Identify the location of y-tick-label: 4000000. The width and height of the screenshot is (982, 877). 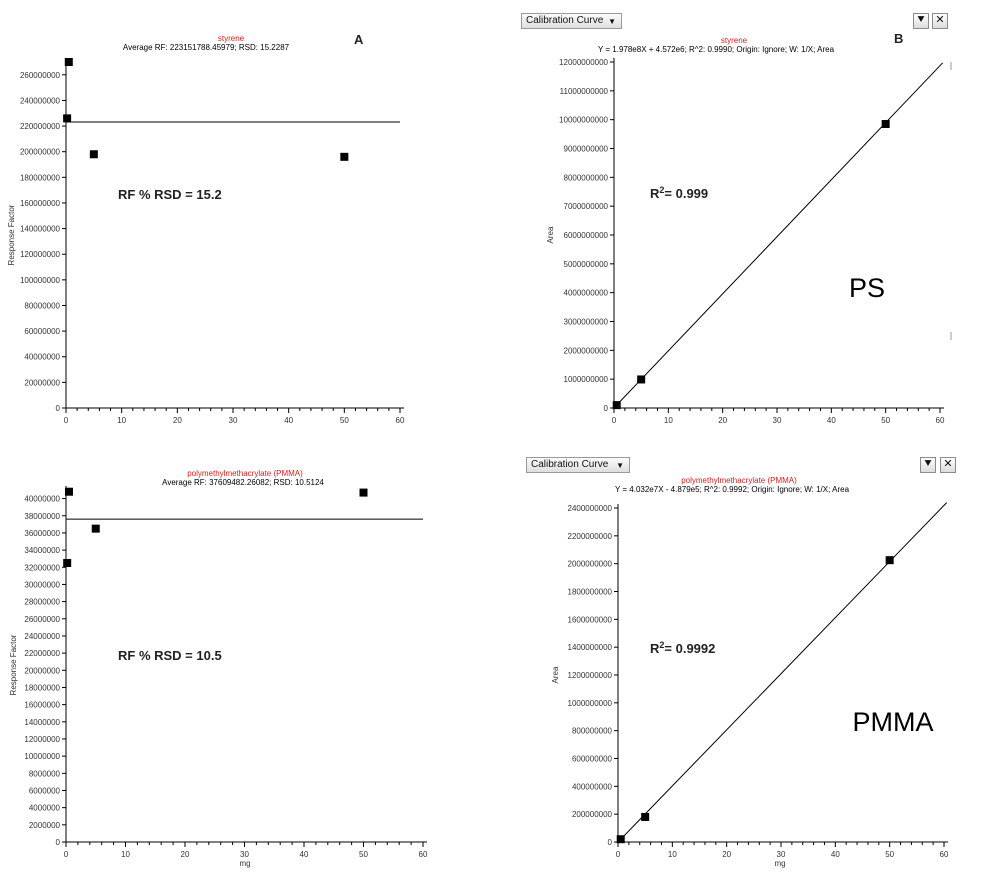
(45, 808).